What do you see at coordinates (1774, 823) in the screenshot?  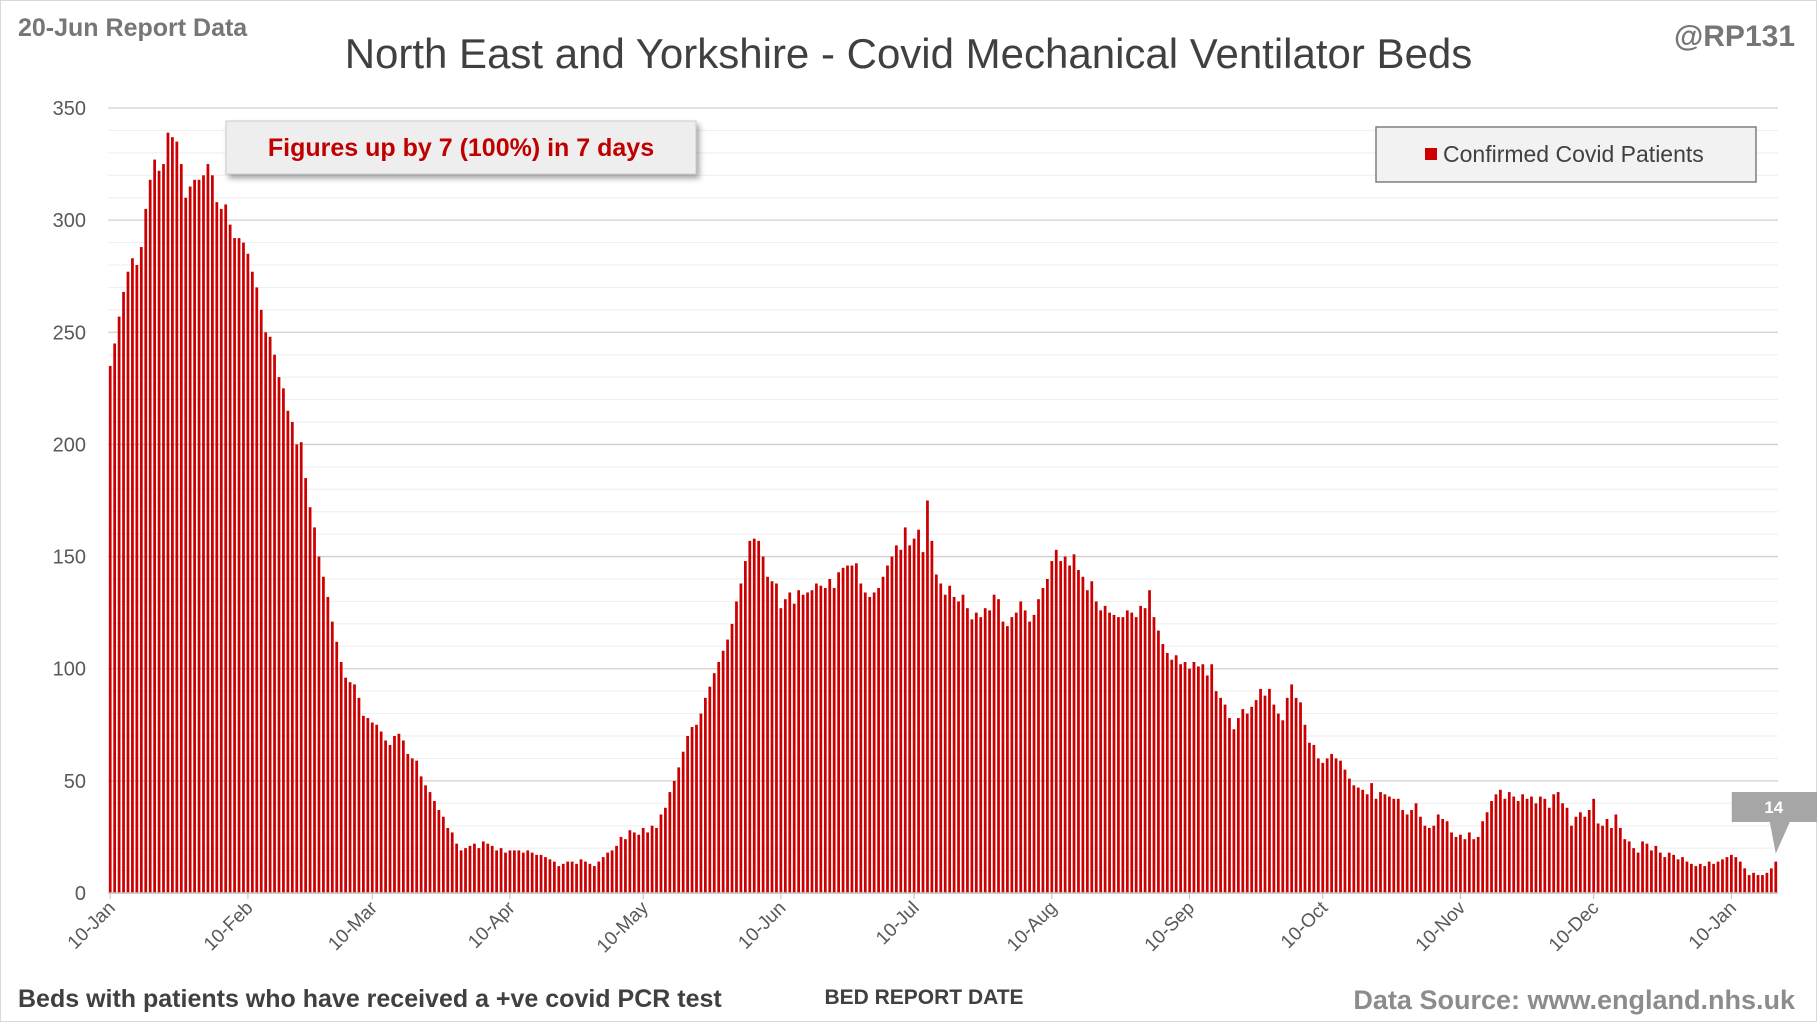 I see `callout-shape` at bounding box center [1774, 823].